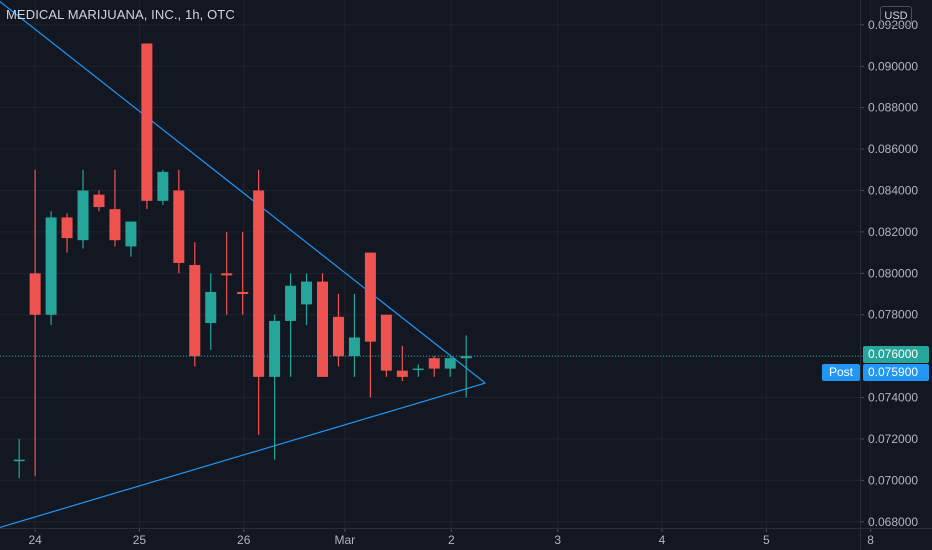  I want to click on time-tick-label: 25, so click(140, 540).